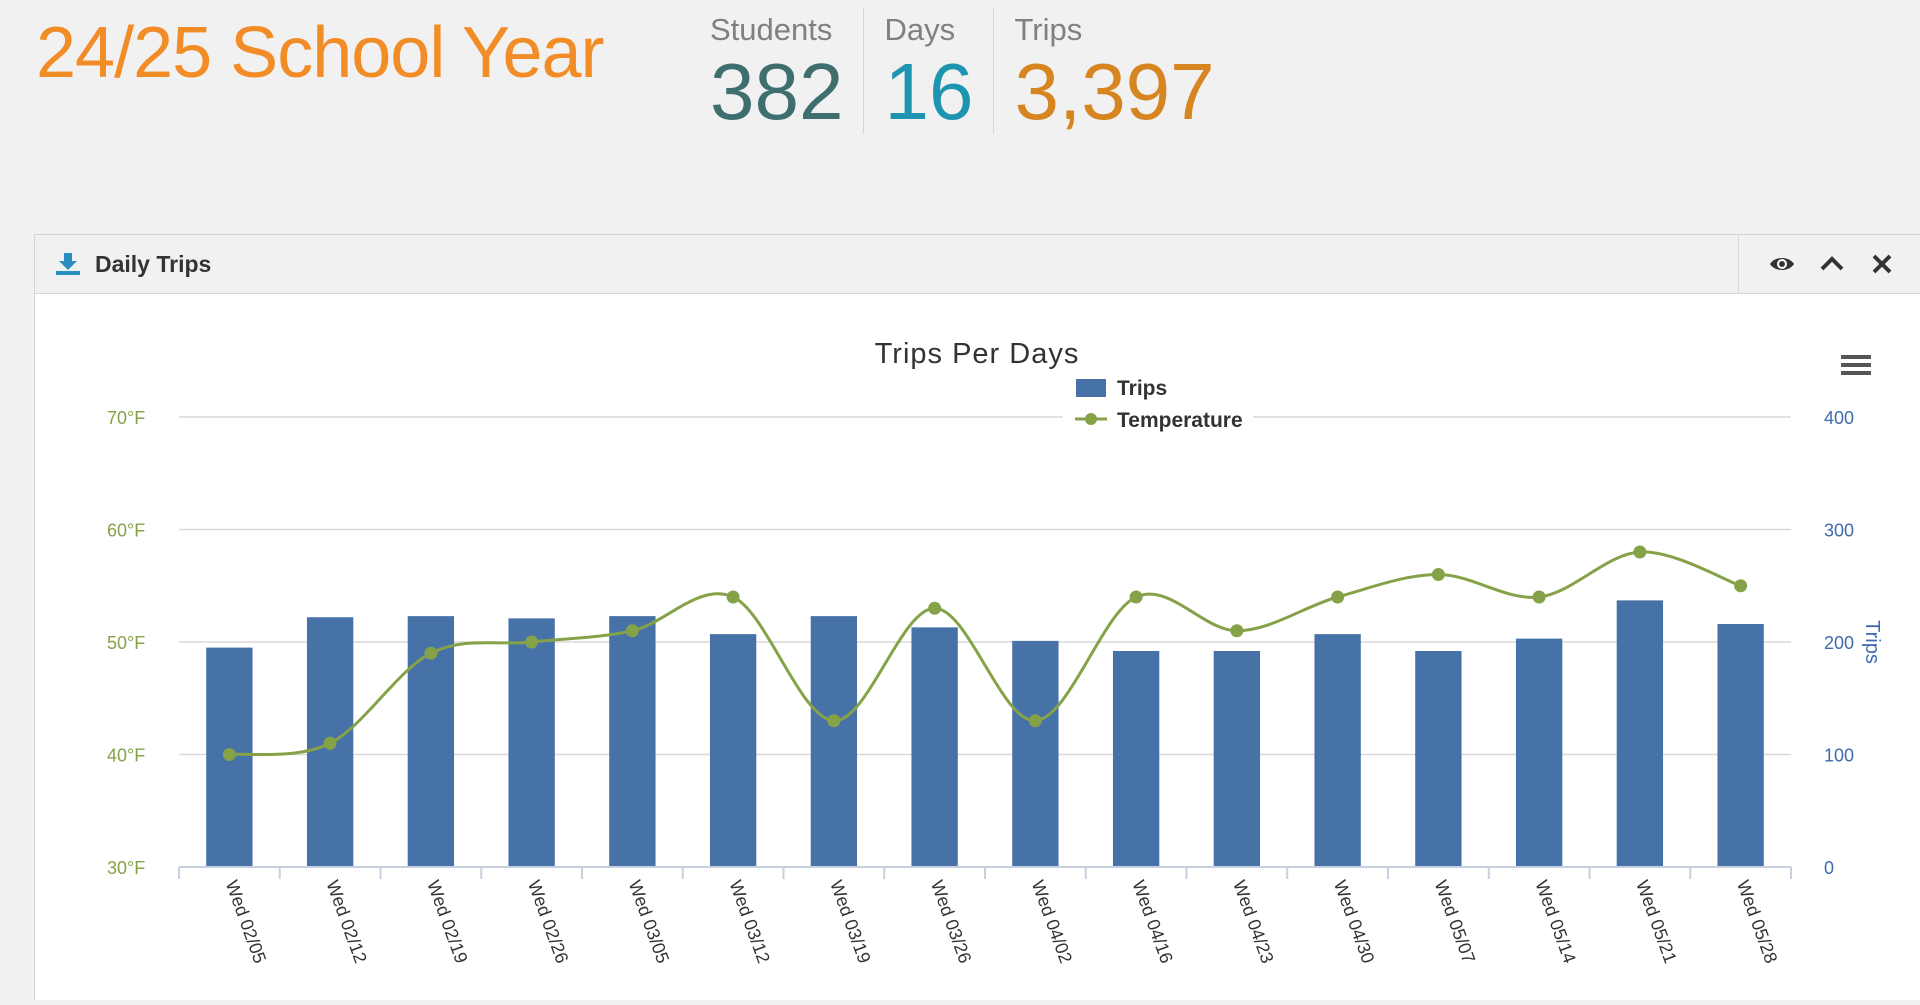 This screenshot has width=1920, height=1005. What do you see at coordinates (447, 922) in the screenshot?
I see `x-axis-category-label: Wed 02/19` at bounding box center [447, 922].